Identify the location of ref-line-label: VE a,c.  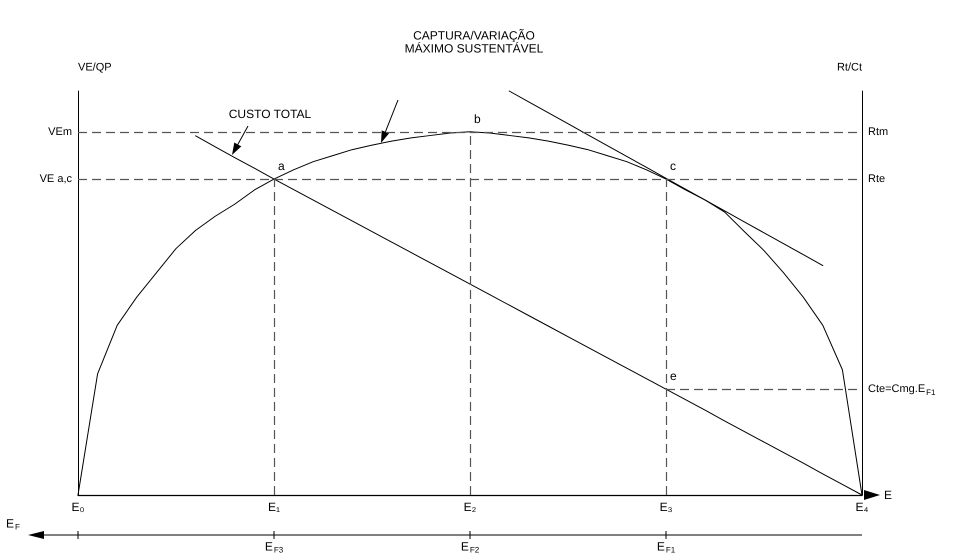
(56, 179).